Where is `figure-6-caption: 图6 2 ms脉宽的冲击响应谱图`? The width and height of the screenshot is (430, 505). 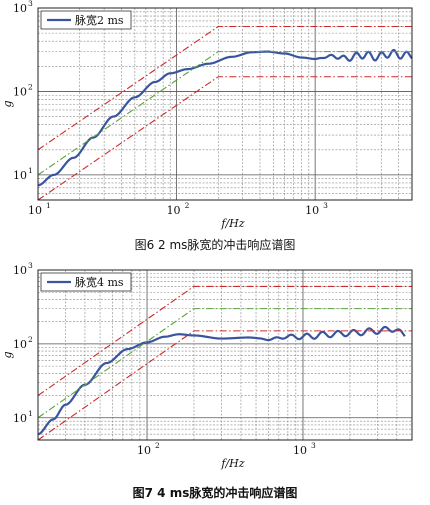
figure-6-caption: 图6 2 ms脉宽的冲击响应谱图 is located at coordinates (215, 245).